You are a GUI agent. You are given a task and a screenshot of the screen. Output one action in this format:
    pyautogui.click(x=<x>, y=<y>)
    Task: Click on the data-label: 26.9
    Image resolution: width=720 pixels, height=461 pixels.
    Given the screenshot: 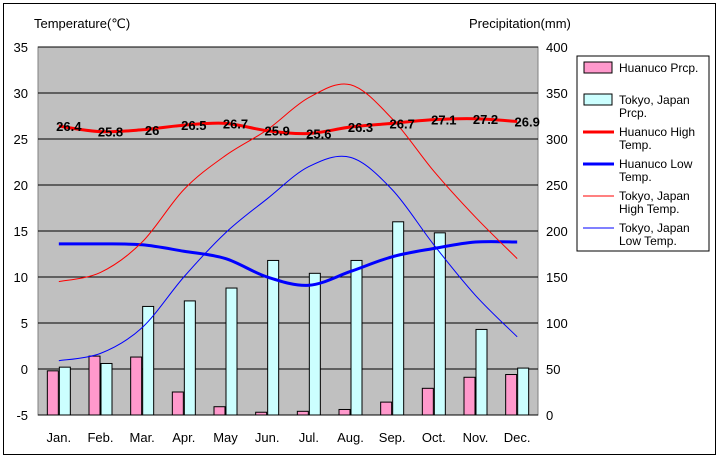 What is the action you would take?
    pyautogui.click(x=527, y=122)
    